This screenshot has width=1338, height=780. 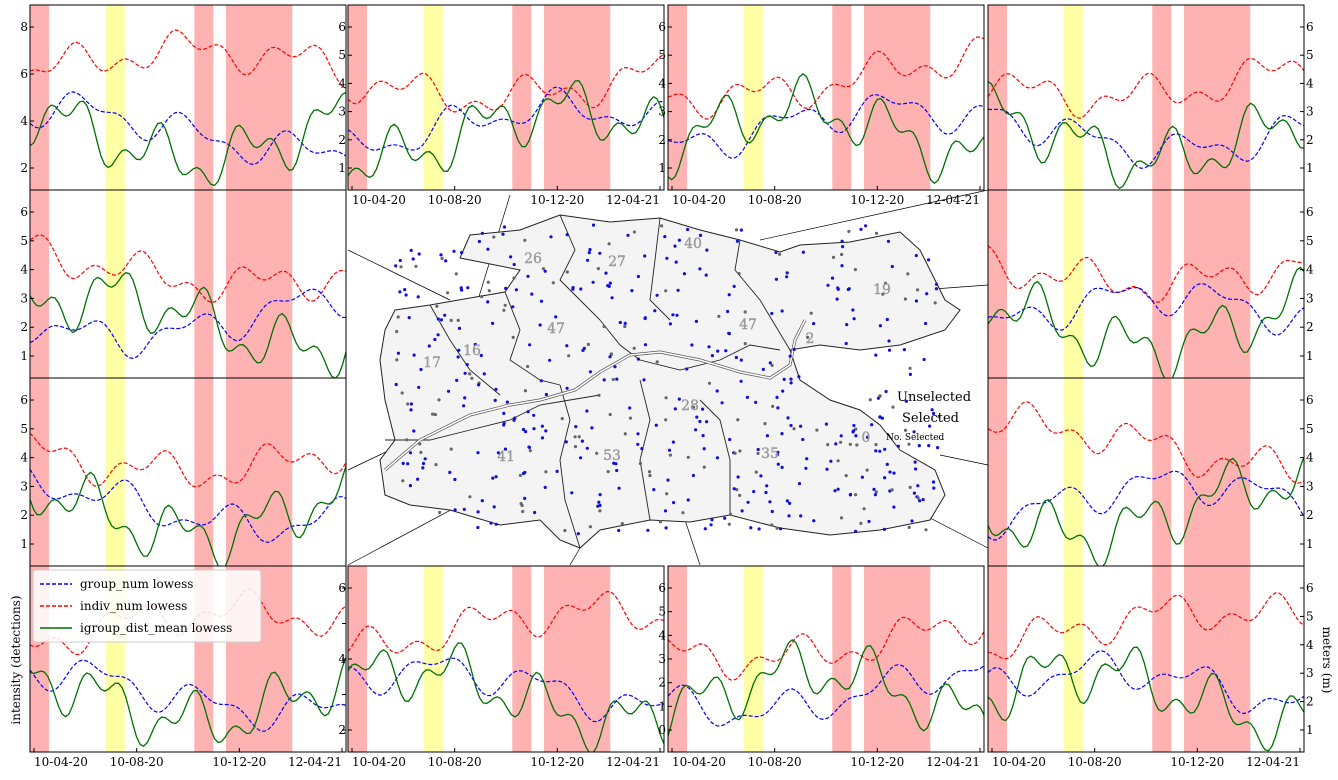 I want to click on x-tick-label: 10-08-20, so click(x=775, y=762).